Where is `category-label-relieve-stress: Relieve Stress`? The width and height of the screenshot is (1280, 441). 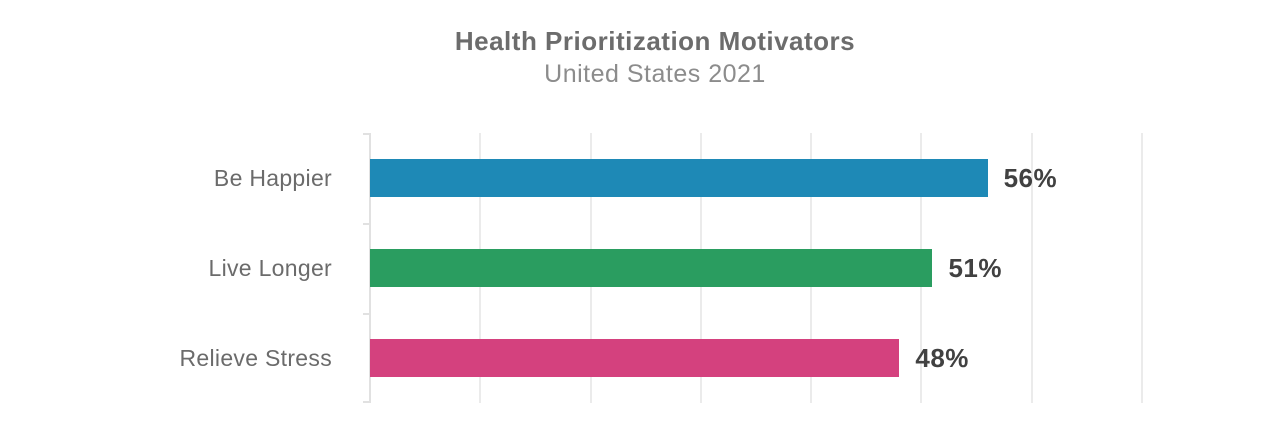
category-label-relieve-stress: Relieve Stress is located at coordinates (255, 358).